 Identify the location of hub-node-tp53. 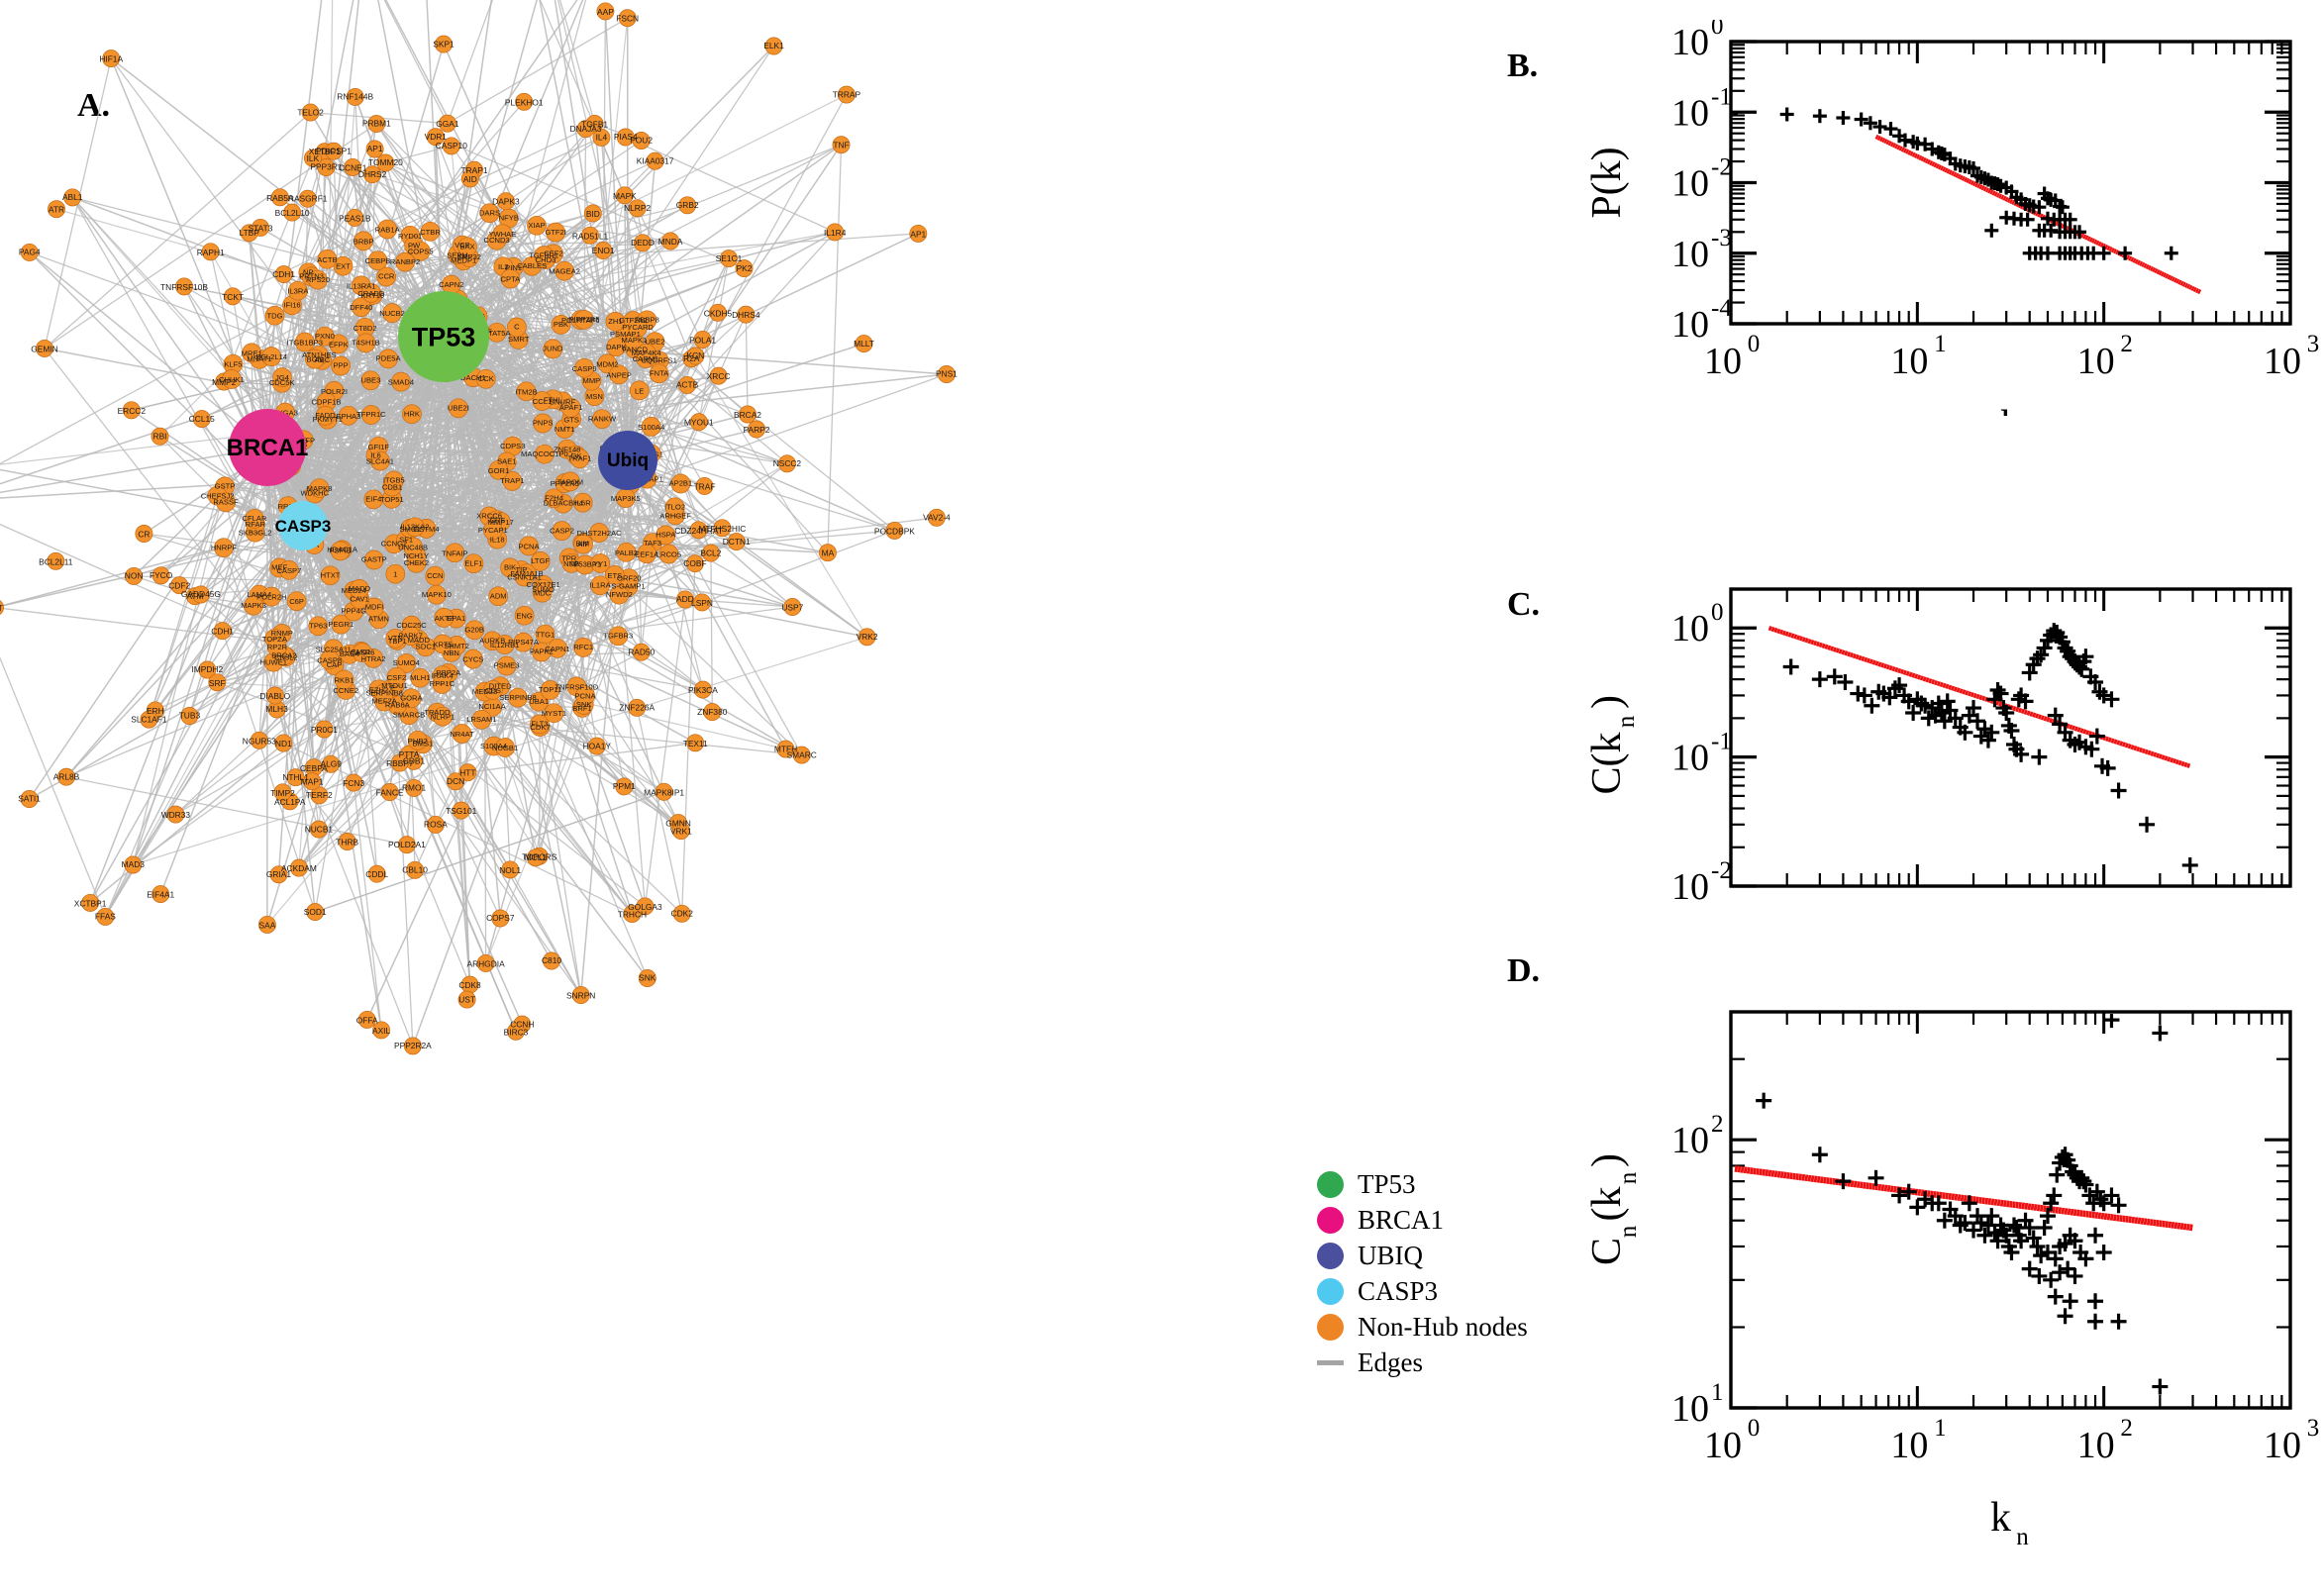
(443, 337).